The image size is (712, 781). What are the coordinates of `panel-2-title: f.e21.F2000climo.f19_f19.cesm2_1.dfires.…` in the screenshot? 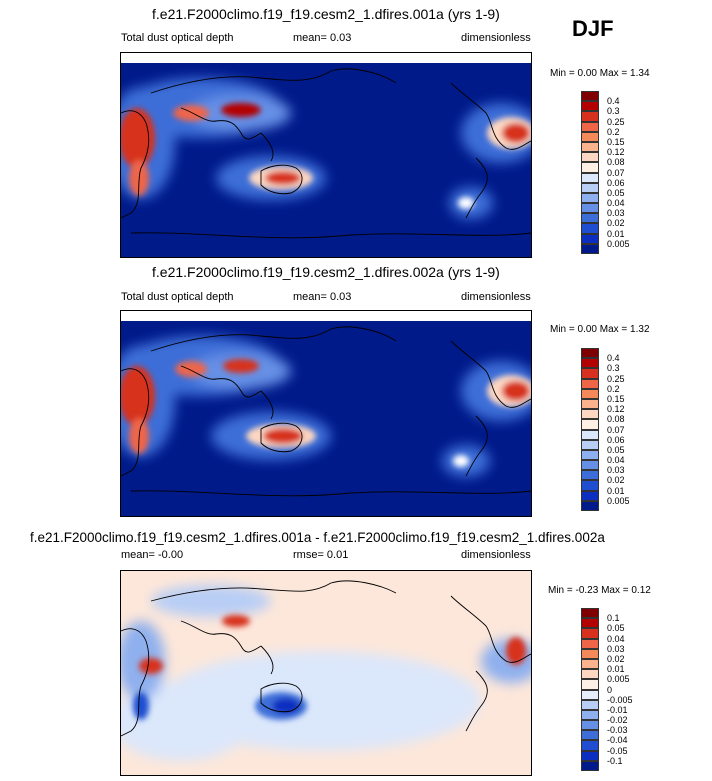 It's located at (326, 272).